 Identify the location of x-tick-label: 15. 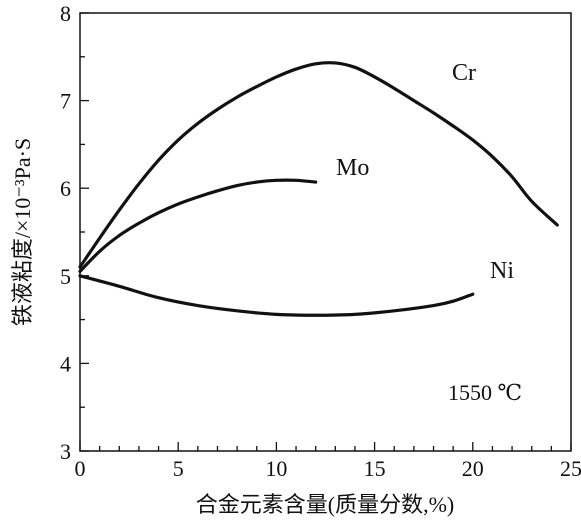
(375, 468).